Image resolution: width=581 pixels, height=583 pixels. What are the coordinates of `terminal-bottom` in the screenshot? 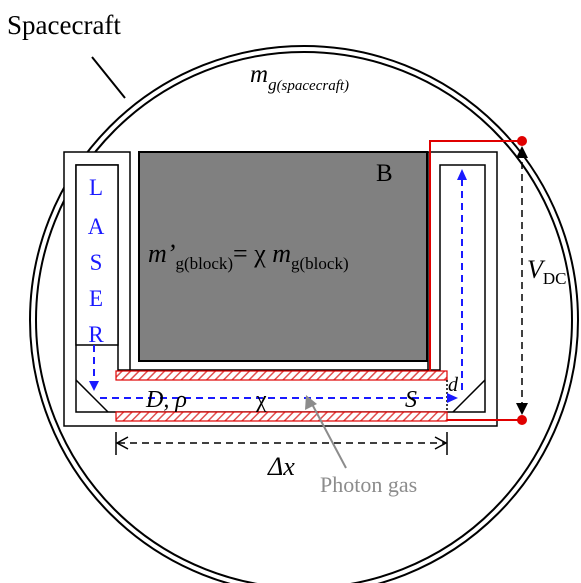 It's located at (522, 420).